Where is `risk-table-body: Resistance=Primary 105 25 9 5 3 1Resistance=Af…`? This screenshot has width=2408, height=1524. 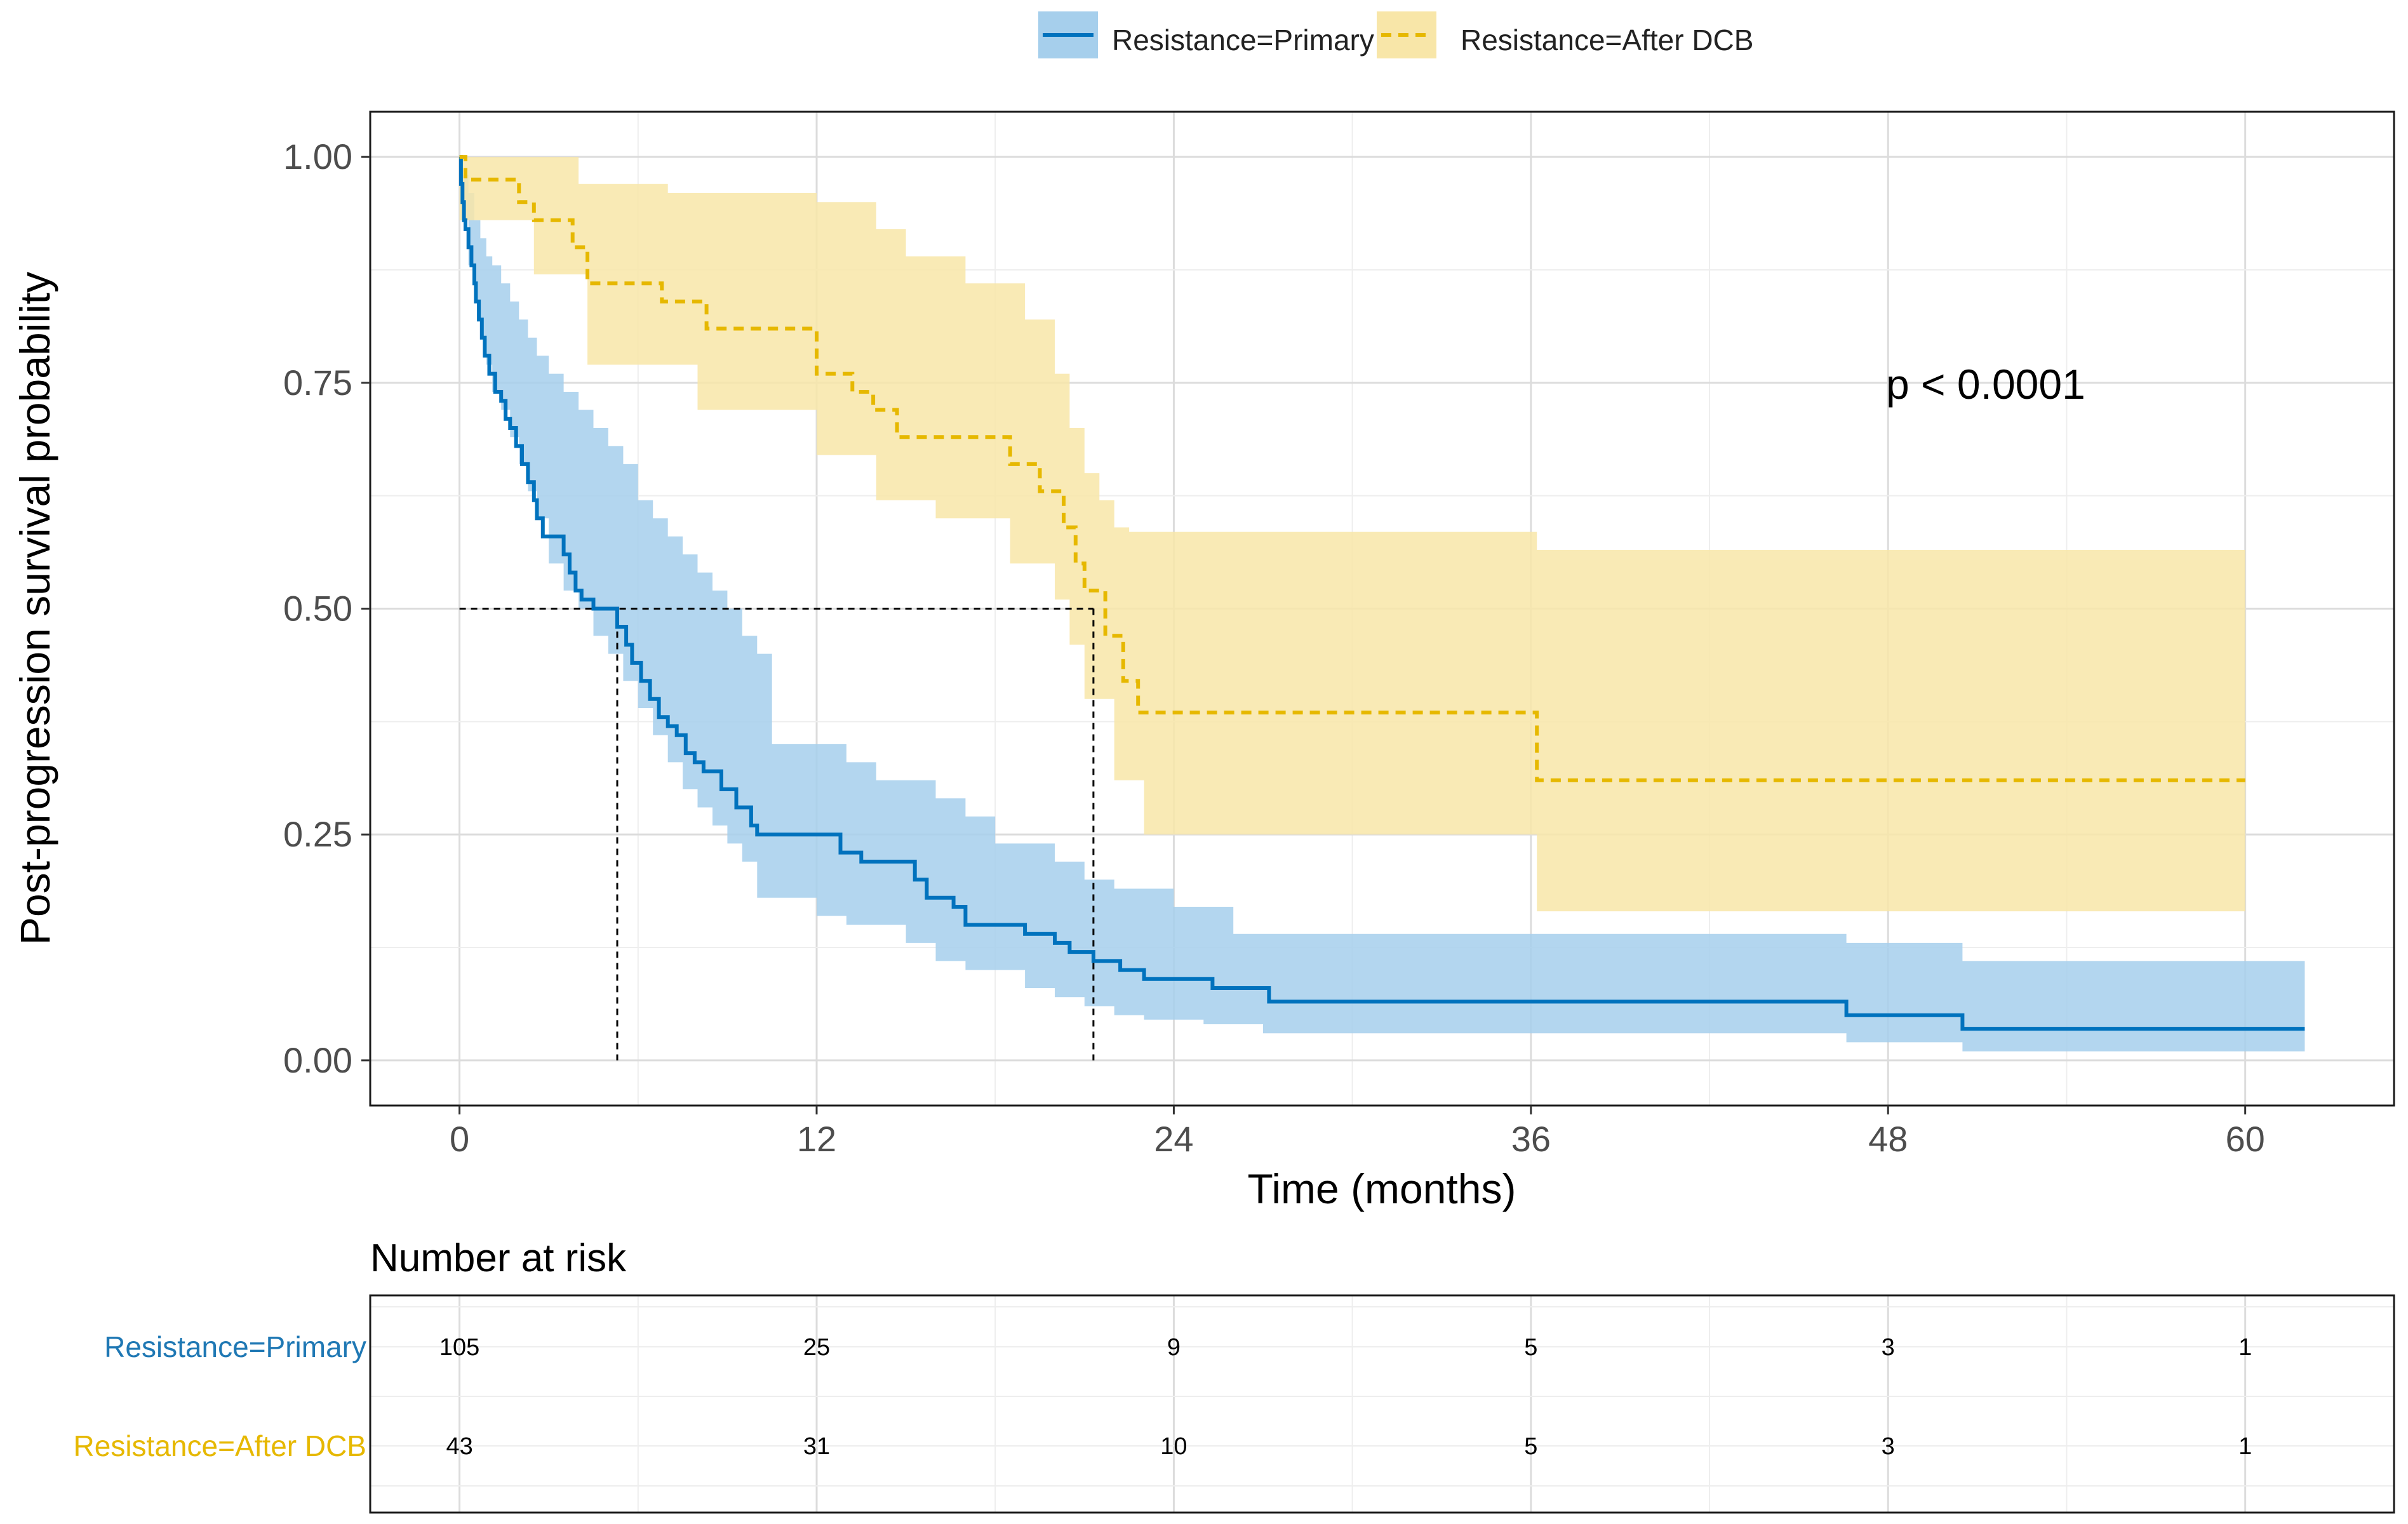 risk-table-body: Resistance=Primary 105 25 9 5 3 1Resistance=Af… is located at coordinates (1163, 1396).